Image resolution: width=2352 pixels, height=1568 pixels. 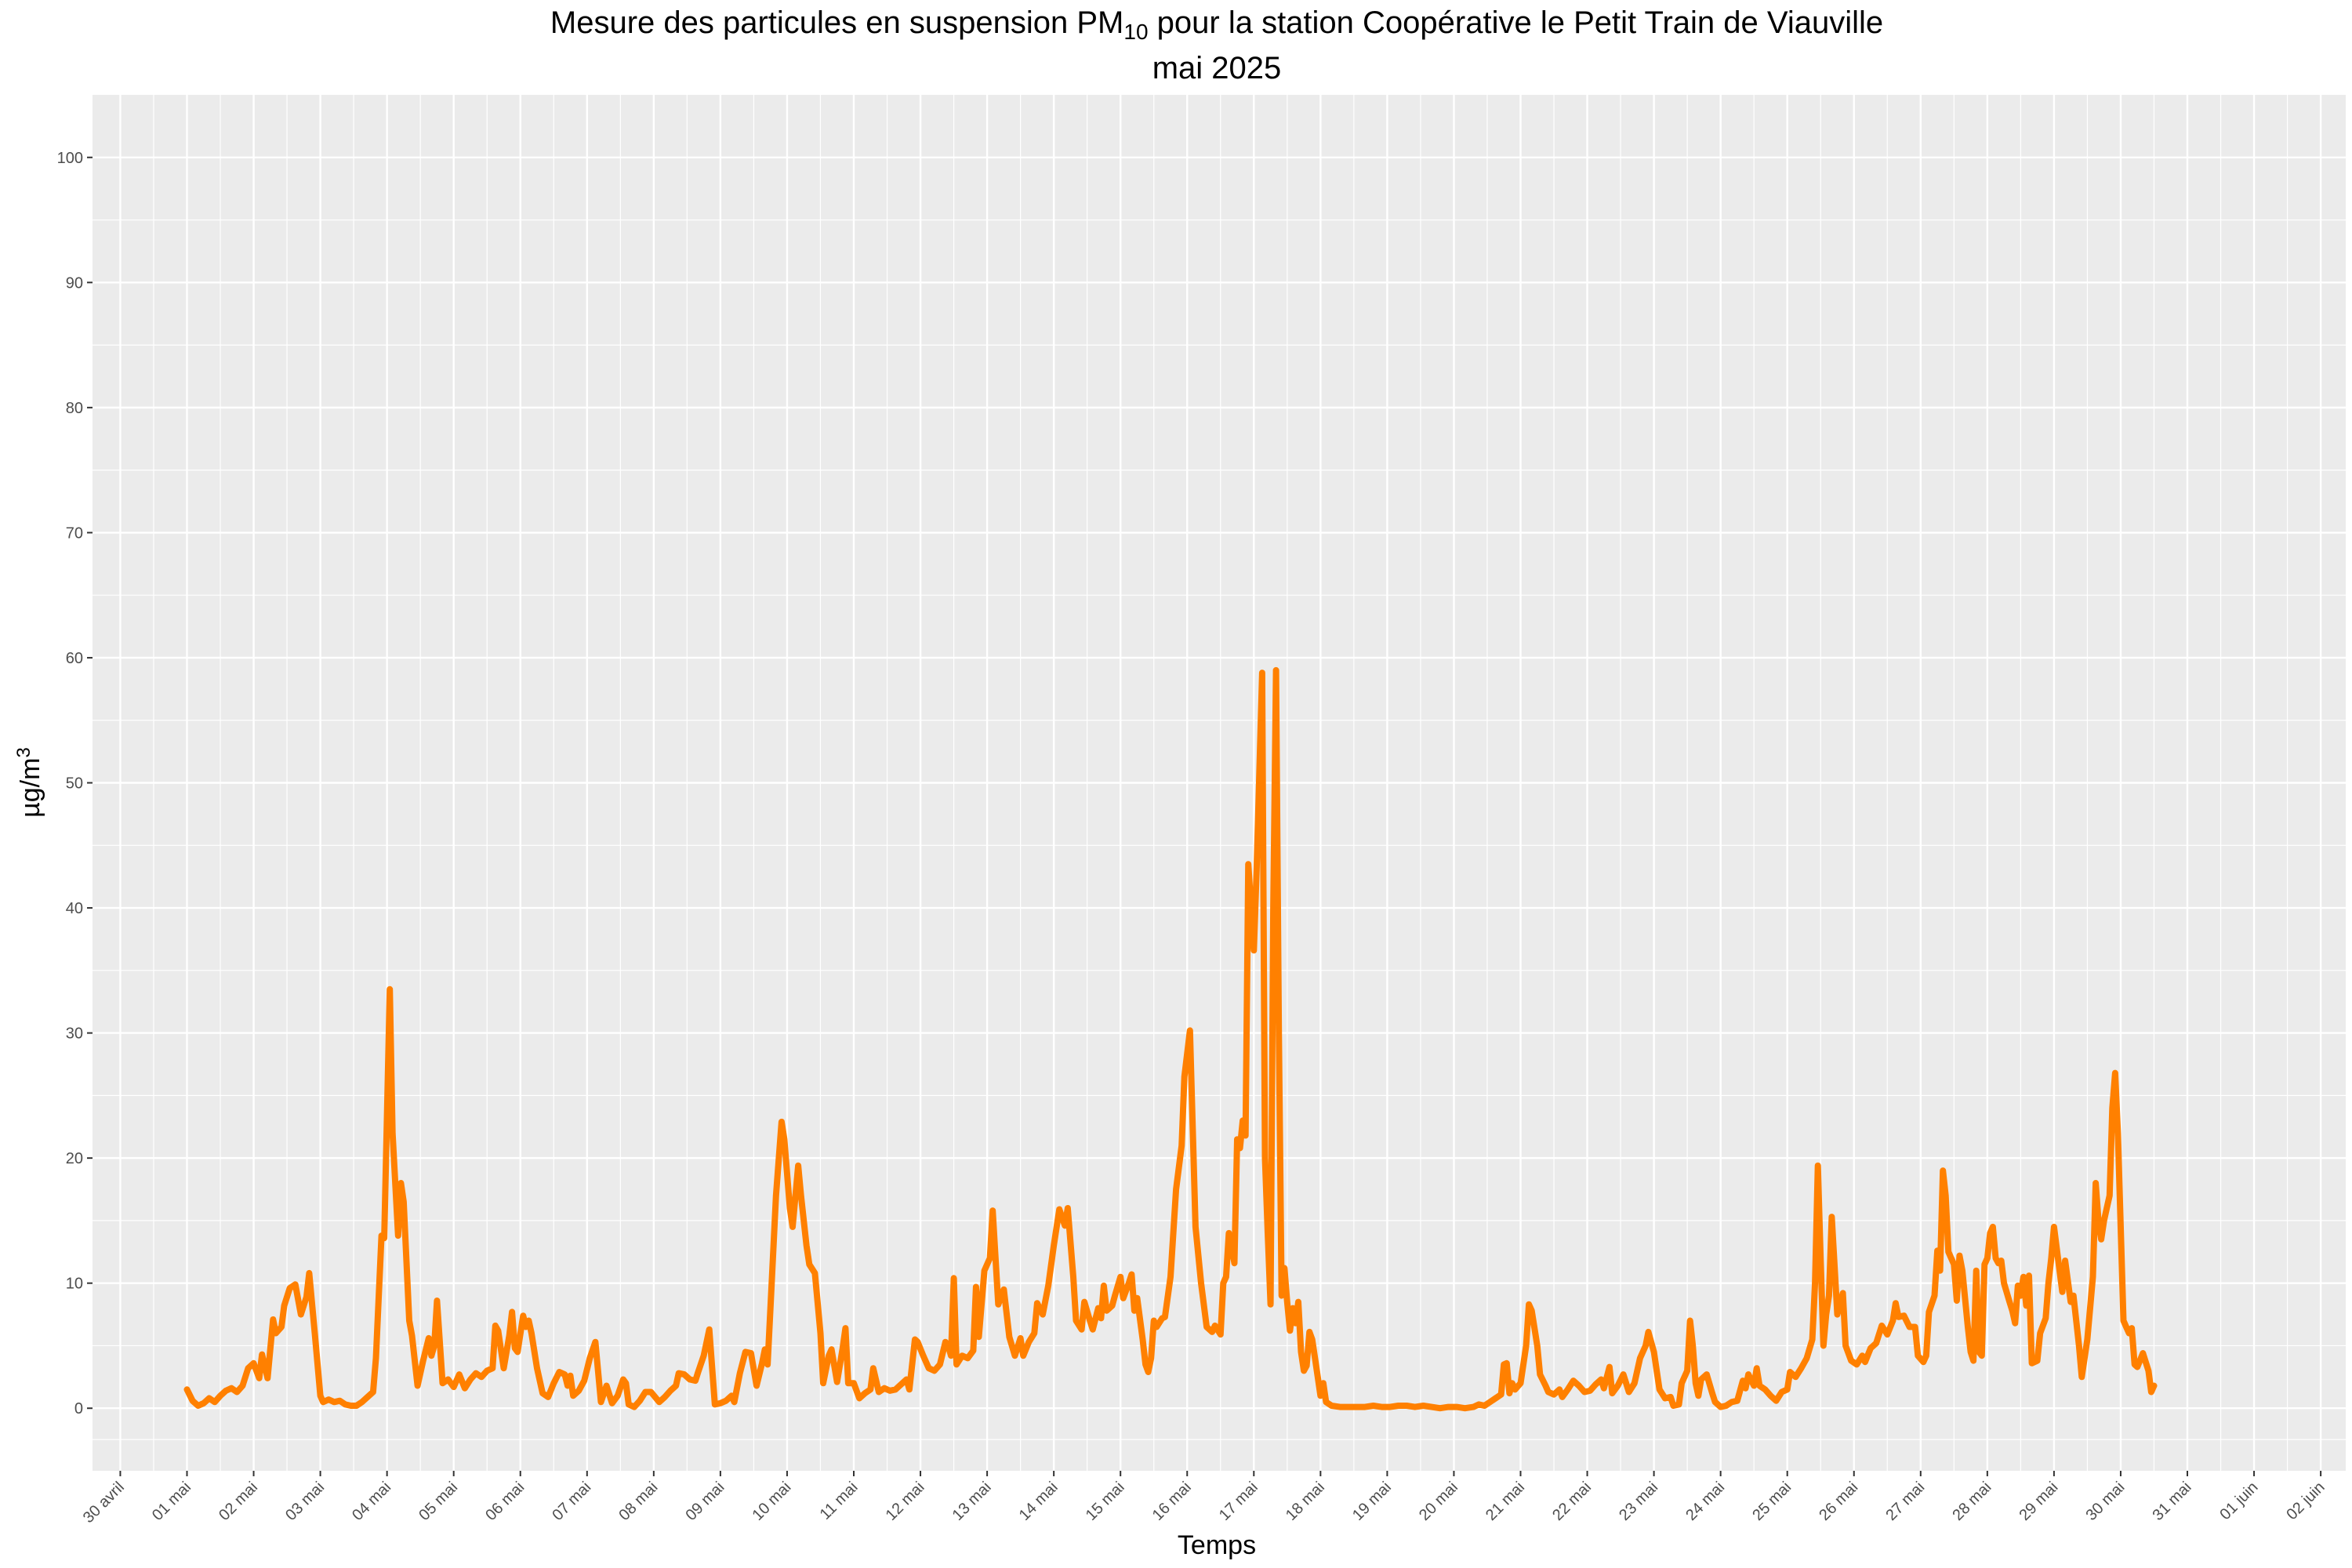 I want to click on y-axis-title-superscript: 3, so click(x=23, y=752).